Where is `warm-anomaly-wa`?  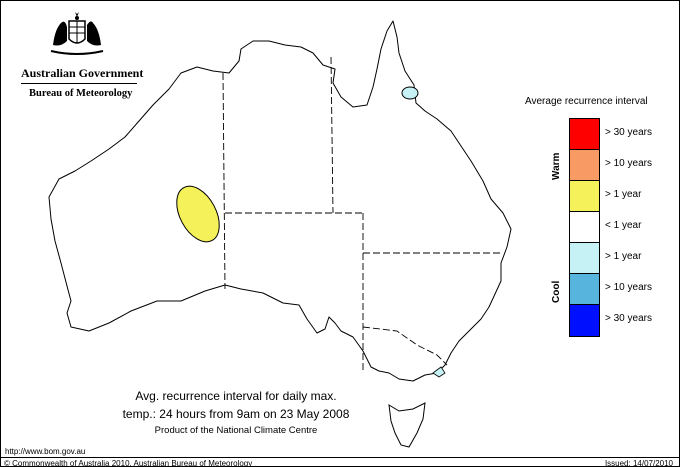
warm-anomaly-wa is located at coordinates (198, 214).